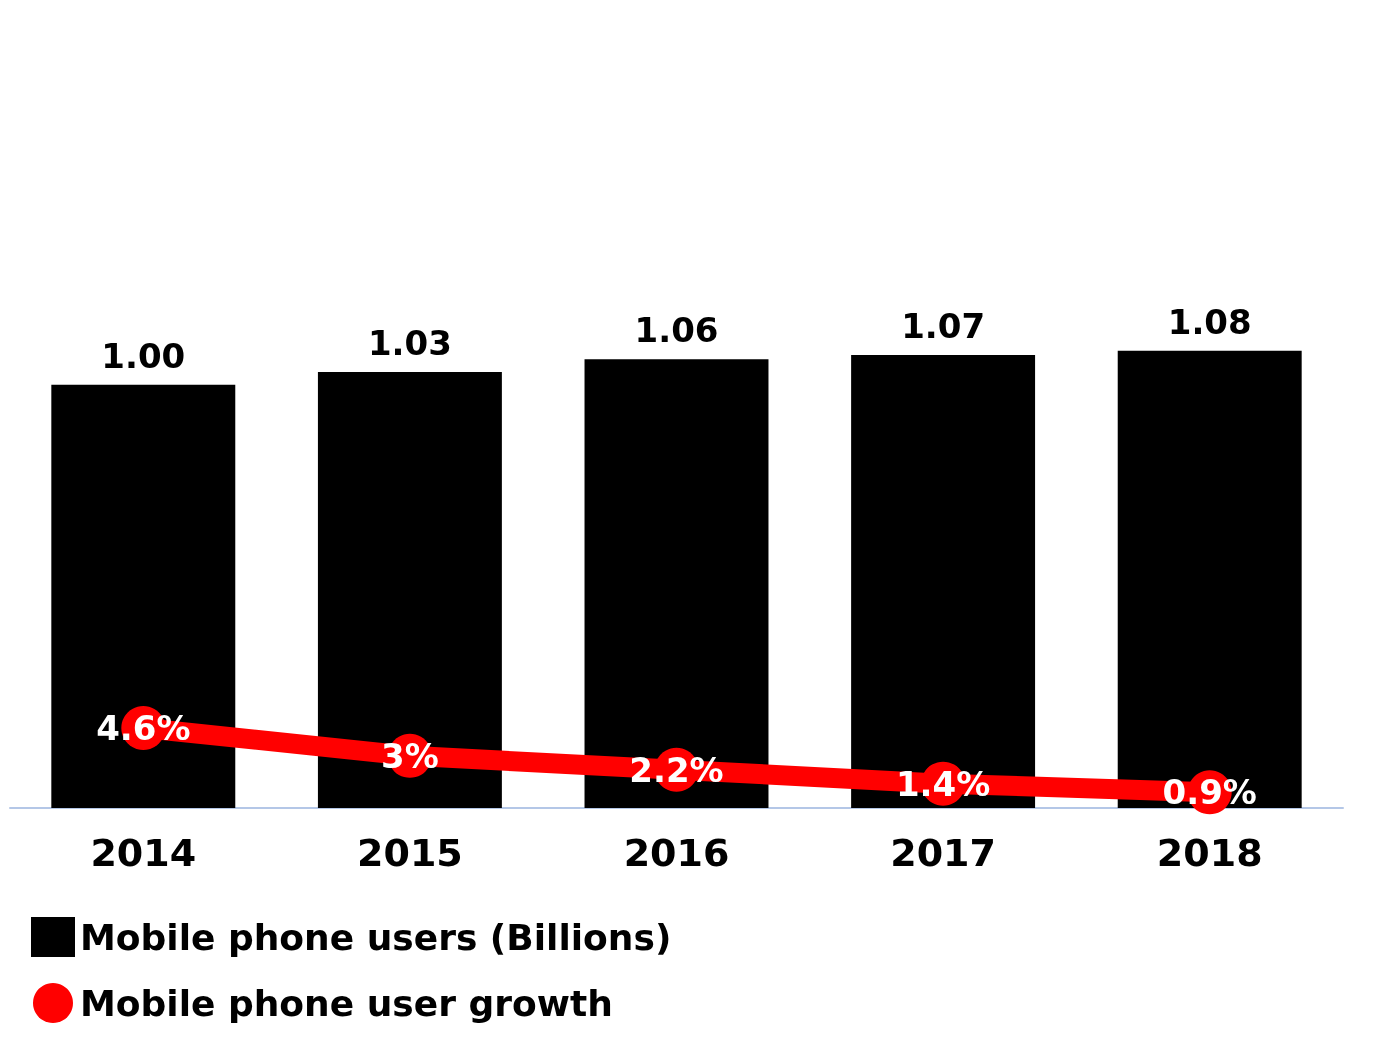 Image resolution: width=1373 pixels, height=1041 pixels. What do you see at coordinates (409, 343) in the screenshot?
I see `data-label: 1.03` at bounding box center [409, 343].